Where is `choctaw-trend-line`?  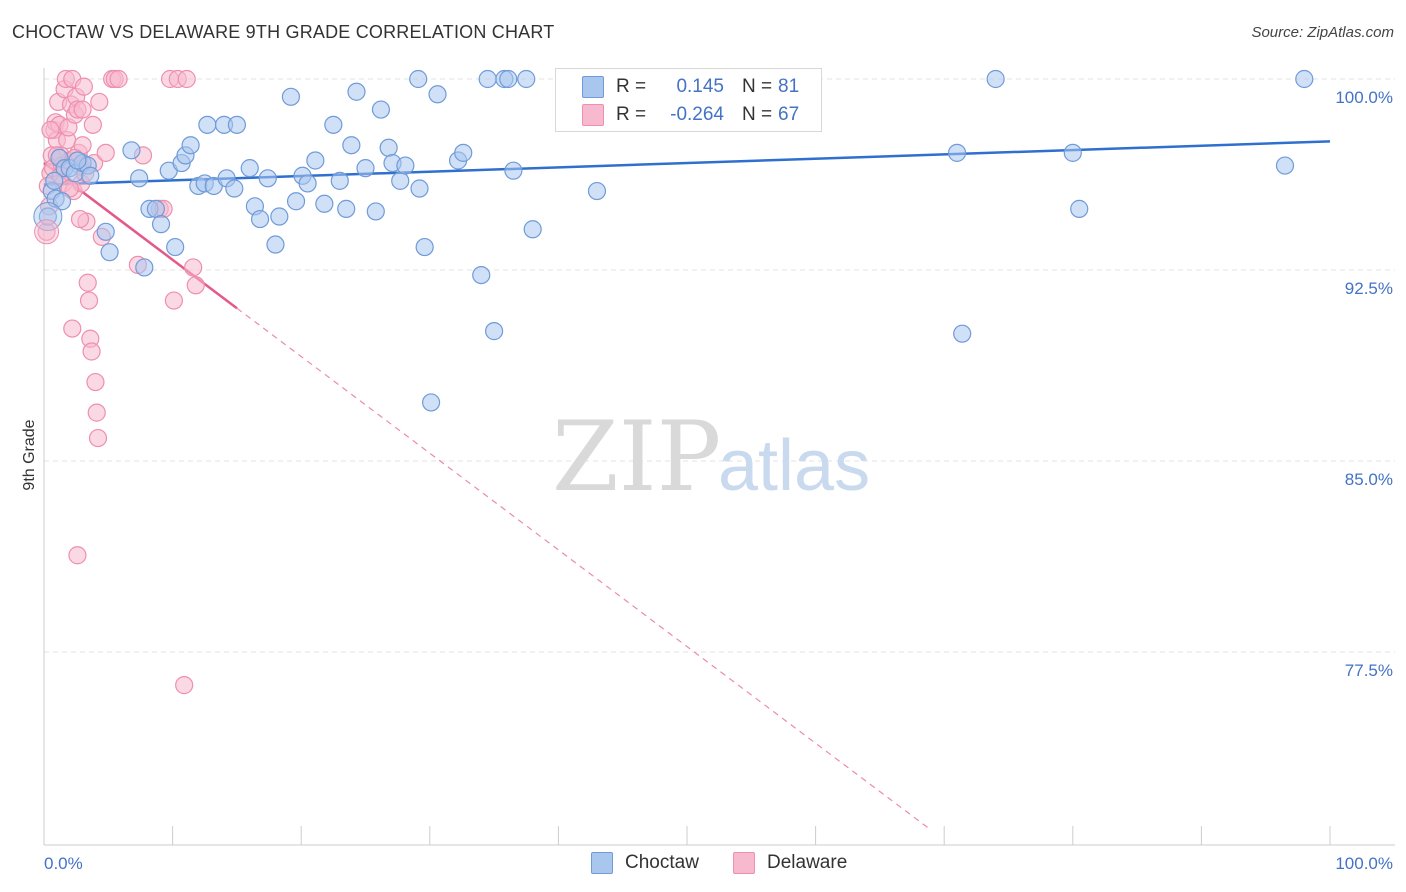 choctaw-trend-line is located at coordinates (687, 163).